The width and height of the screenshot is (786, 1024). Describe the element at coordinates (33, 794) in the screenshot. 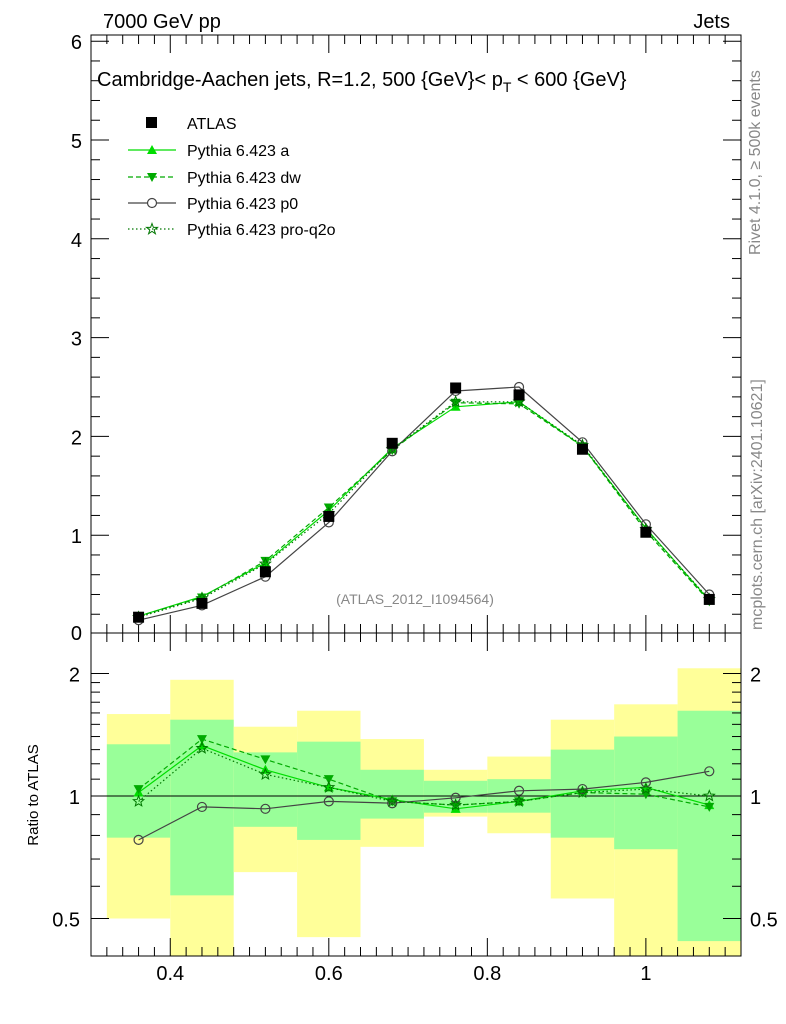

I see `ratio-axis-label: Ratio to ATLAS` at that location.